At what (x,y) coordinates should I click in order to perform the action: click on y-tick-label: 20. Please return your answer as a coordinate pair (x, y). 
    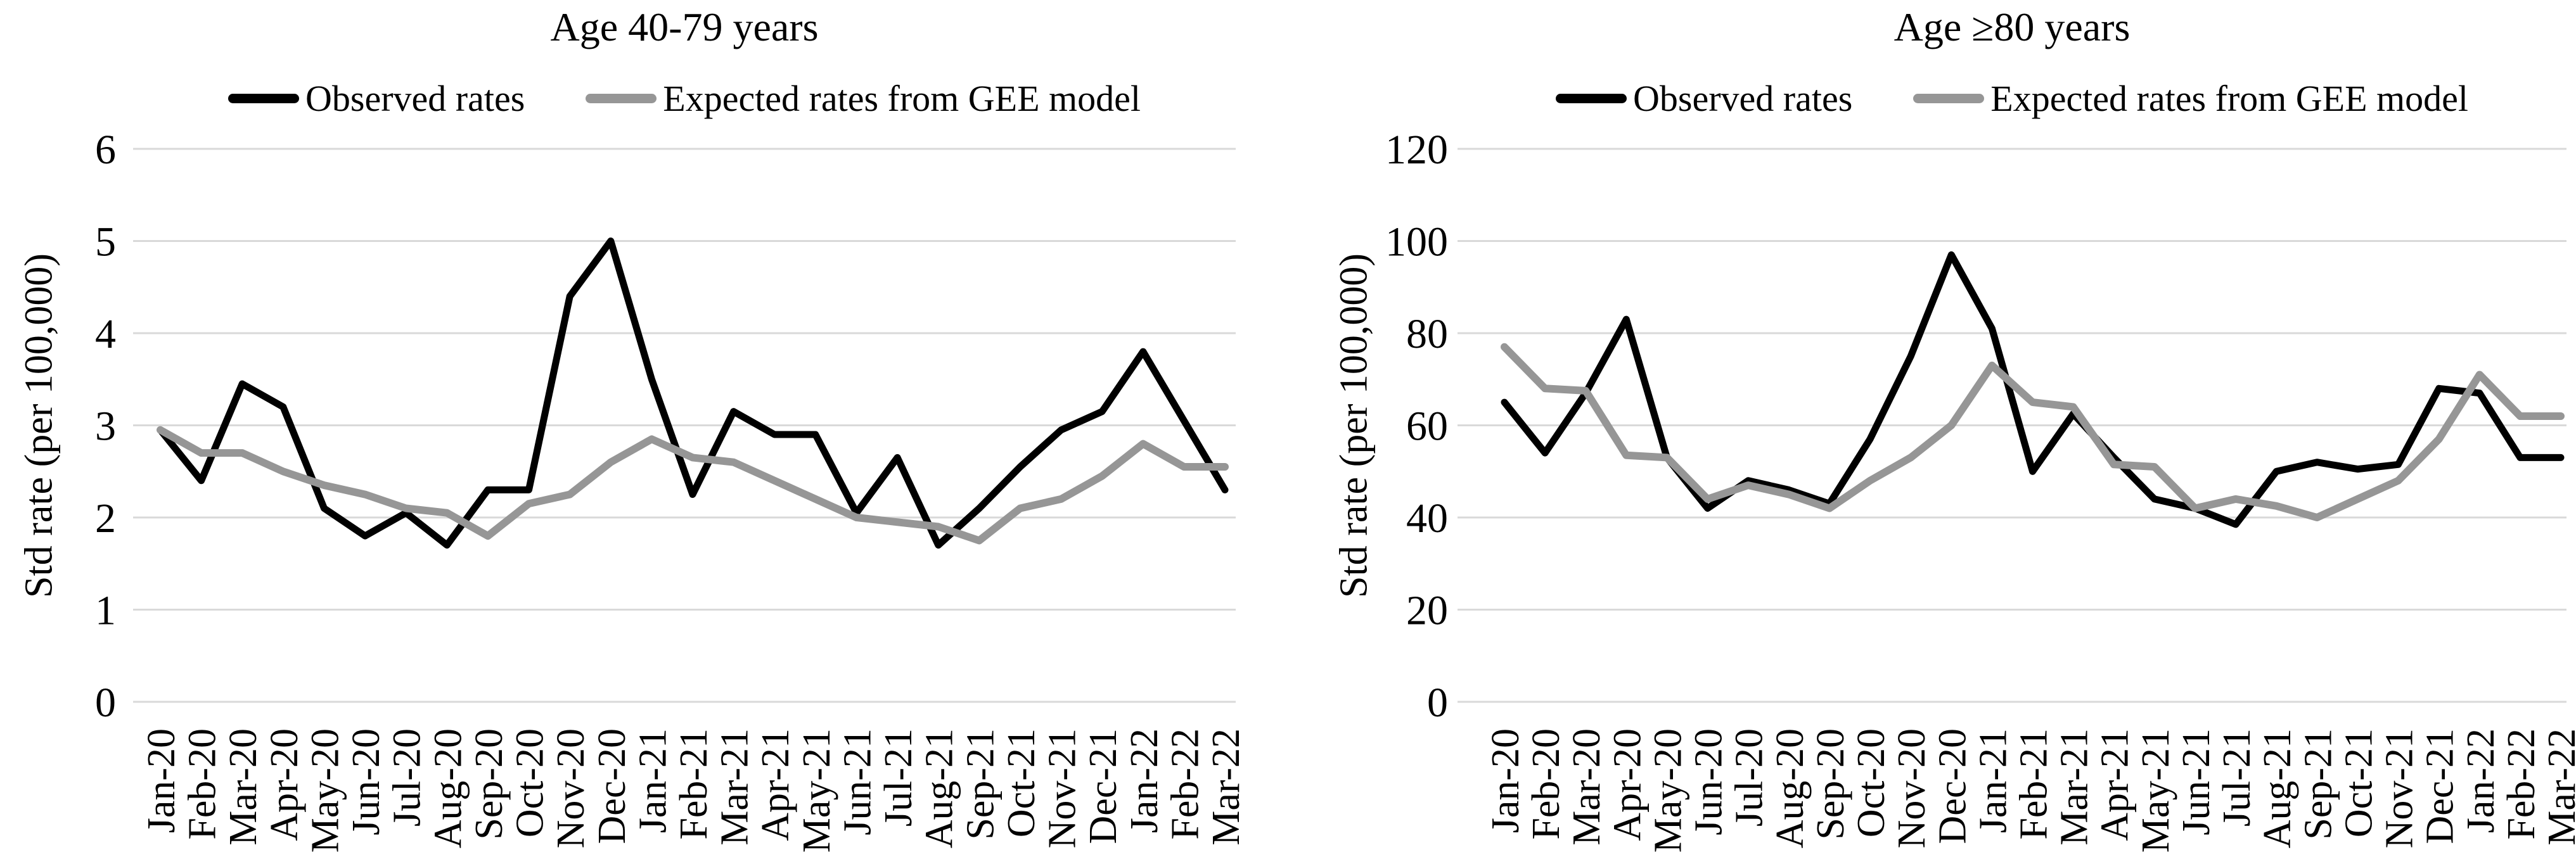
    Looking at the image, I should click on (1427, 611).